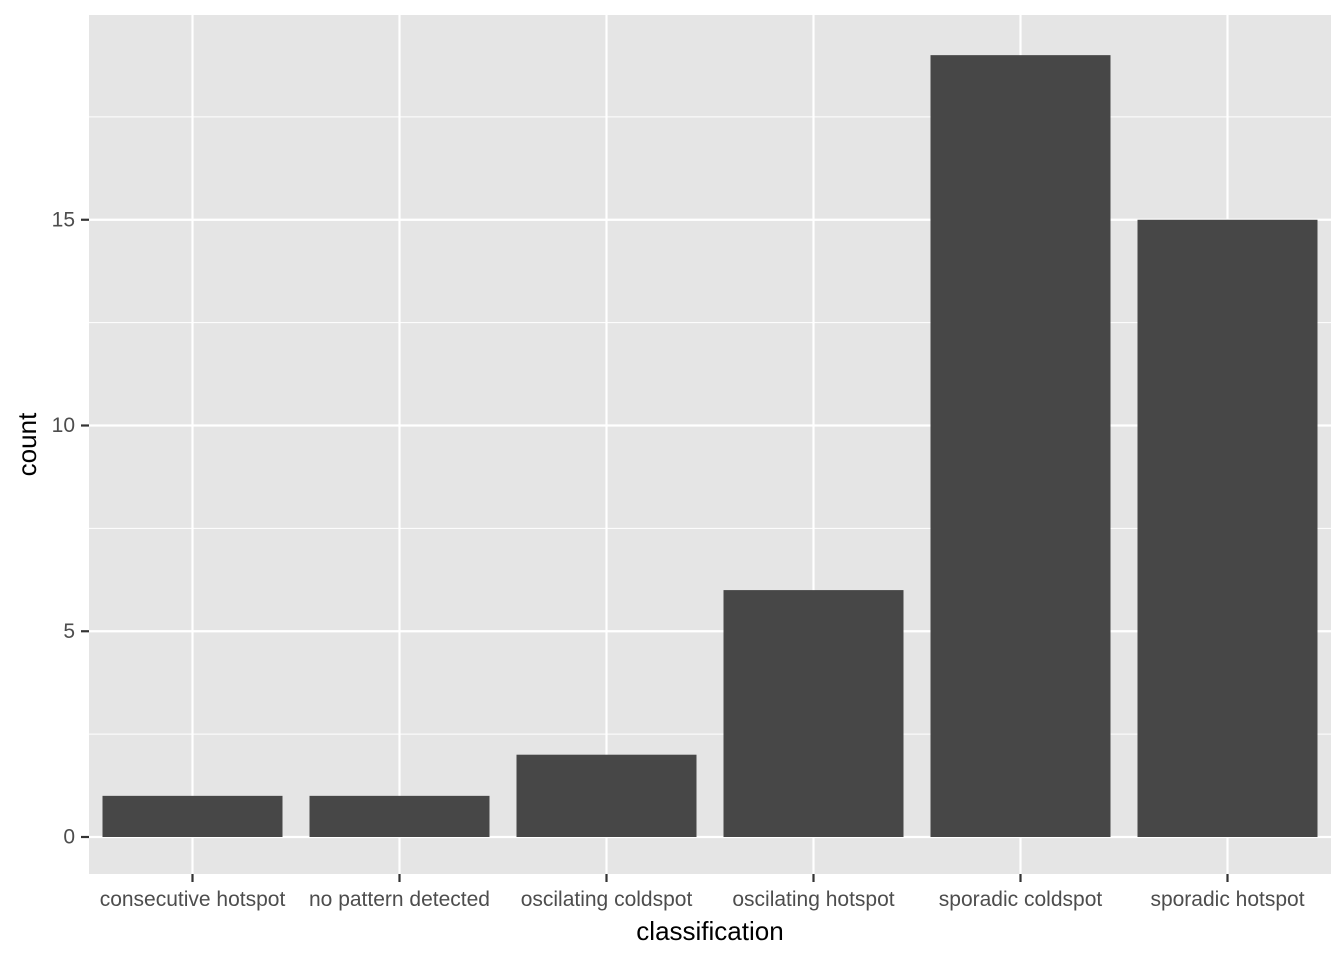 Image resolution: width=1344 pixels, height=960 pixels. What do you see at coordinates (69, 631) in the screenshot?
I see `y-tick-label: 5` at bounding box center [69, 631].